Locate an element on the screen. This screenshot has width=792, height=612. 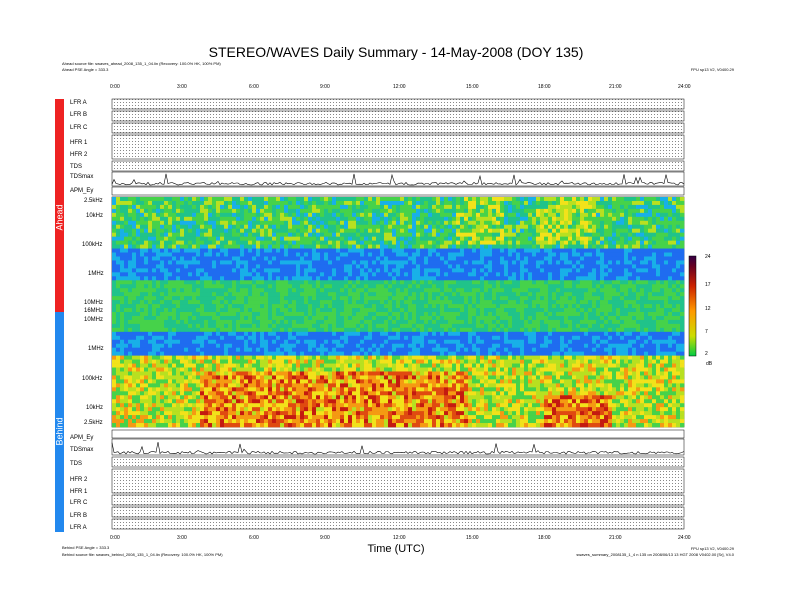
ahead-rows is located at coordinates (398, 147).